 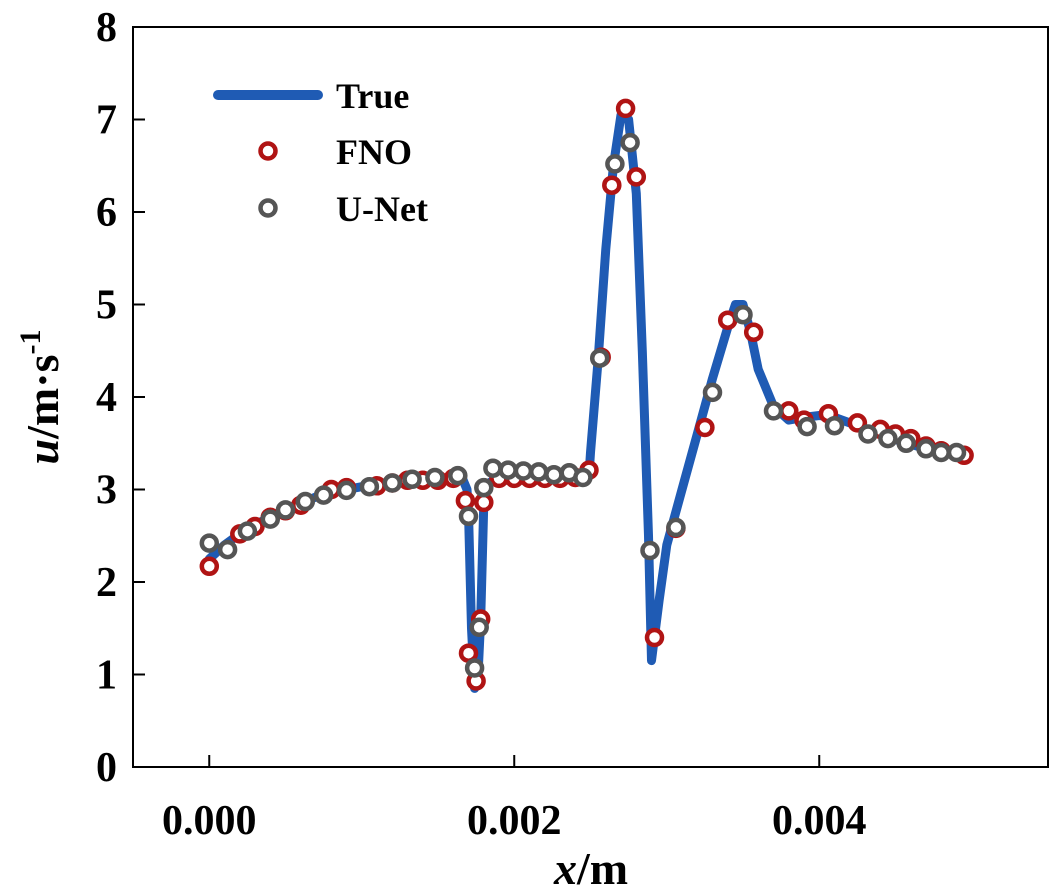 I want to click on y-axis-label: u/m·s-1, so click(x=41, y=397).